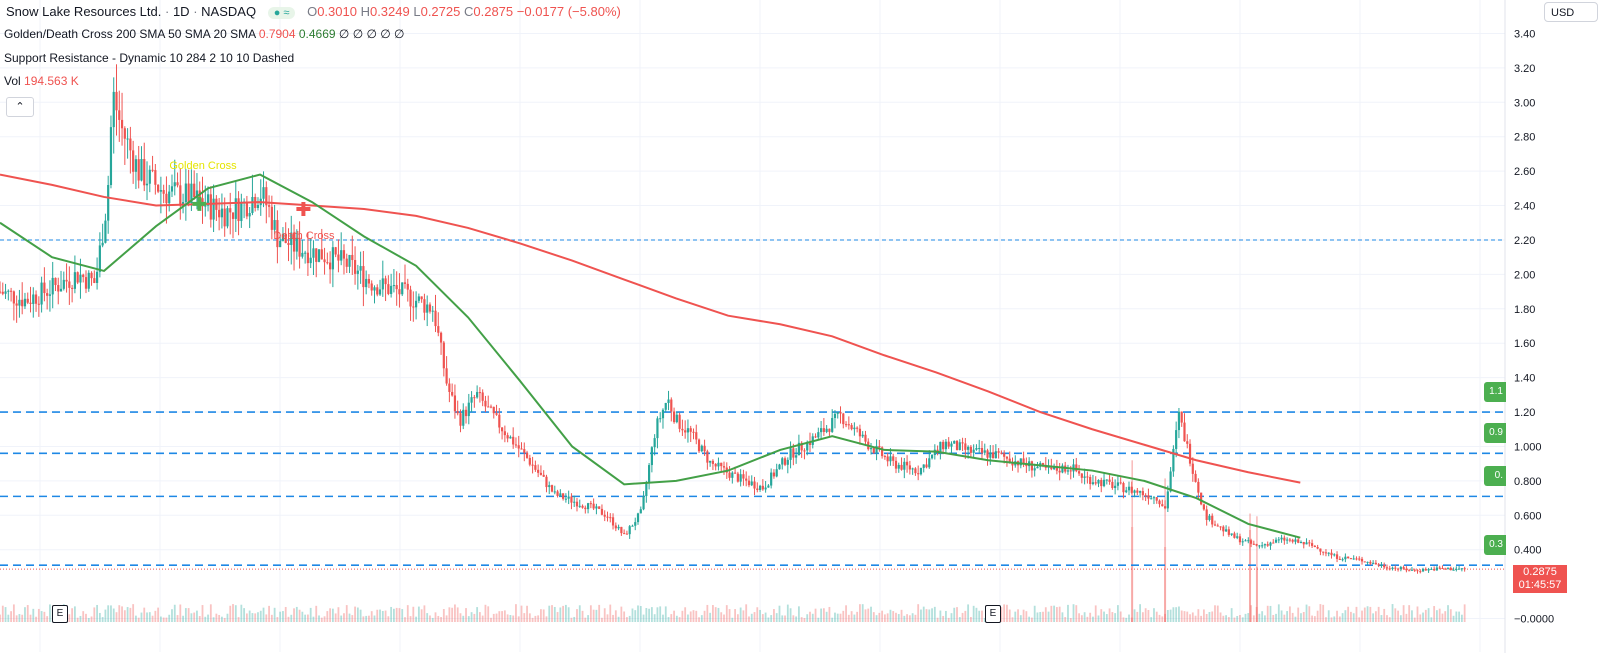 This screenshot has height=653, width=1607. What do you see at coordinates (1524, 172) in the screenshot?
I see `y-tick-label: 2.60` at bounding box center [1524, 172].